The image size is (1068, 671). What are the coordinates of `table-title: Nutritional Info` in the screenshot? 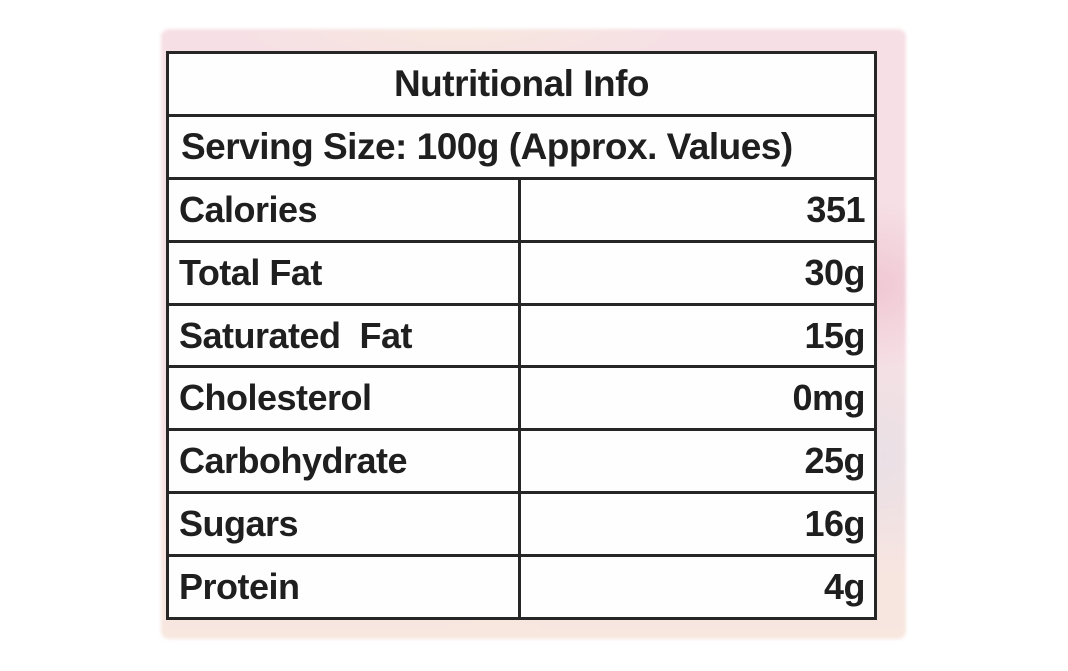 It's located at (521, 83).